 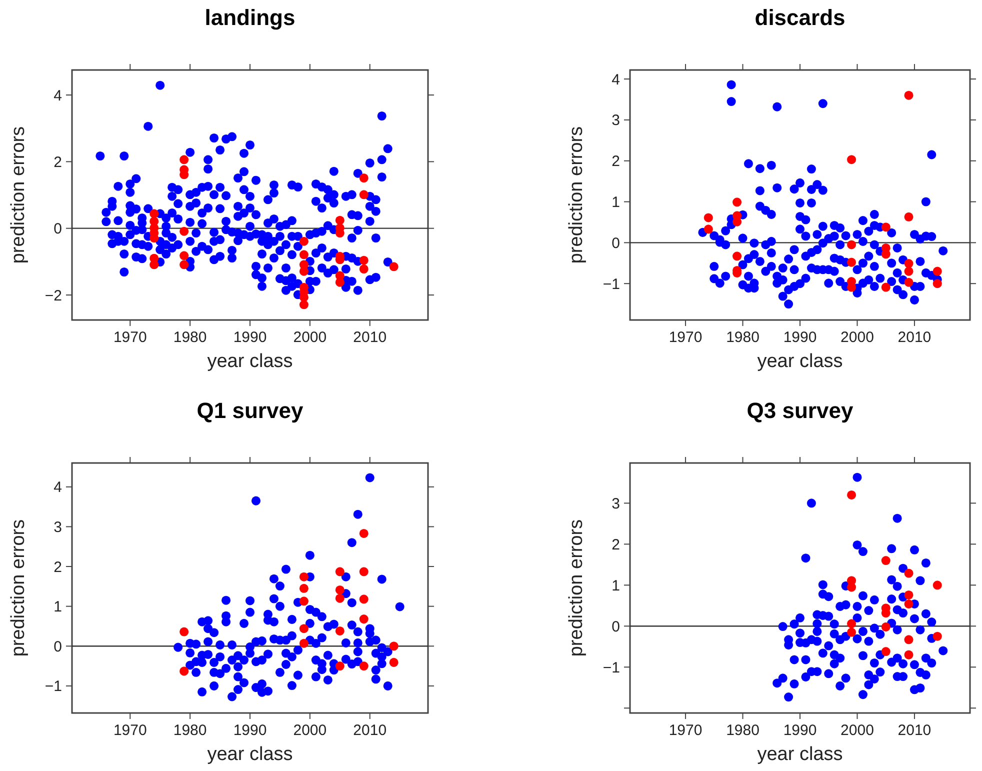 What do you see at coordinates (250, 410) in the screenshot?
I see `chart-title: Q1 survey` at bounding box center [250, 410].